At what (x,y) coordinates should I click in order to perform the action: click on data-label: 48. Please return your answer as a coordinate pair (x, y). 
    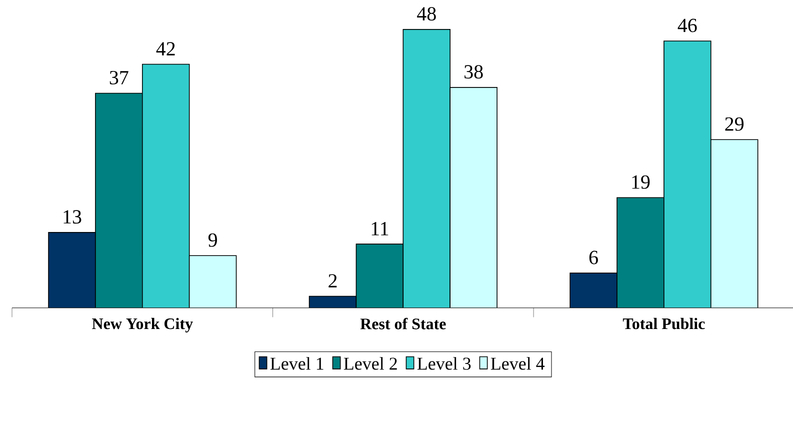
    Looking at the image, I should click on (426, 13).